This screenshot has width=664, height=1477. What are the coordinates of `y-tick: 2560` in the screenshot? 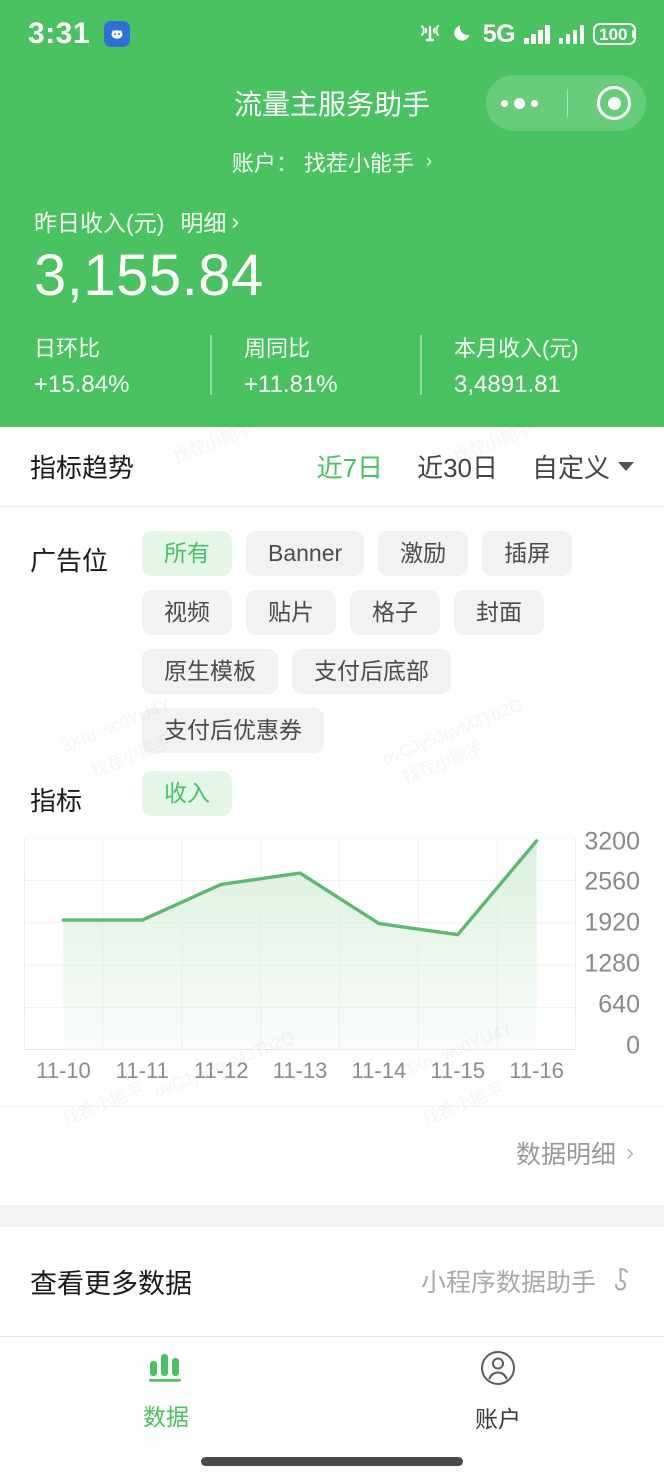 It's located at (612, 881).